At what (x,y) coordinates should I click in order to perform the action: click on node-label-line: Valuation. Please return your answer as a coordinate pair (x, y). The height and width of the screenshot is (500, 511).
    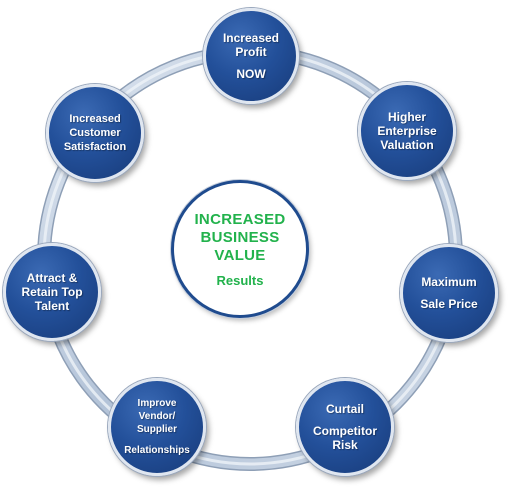
    Looking at the image, I should click on (407, 145).